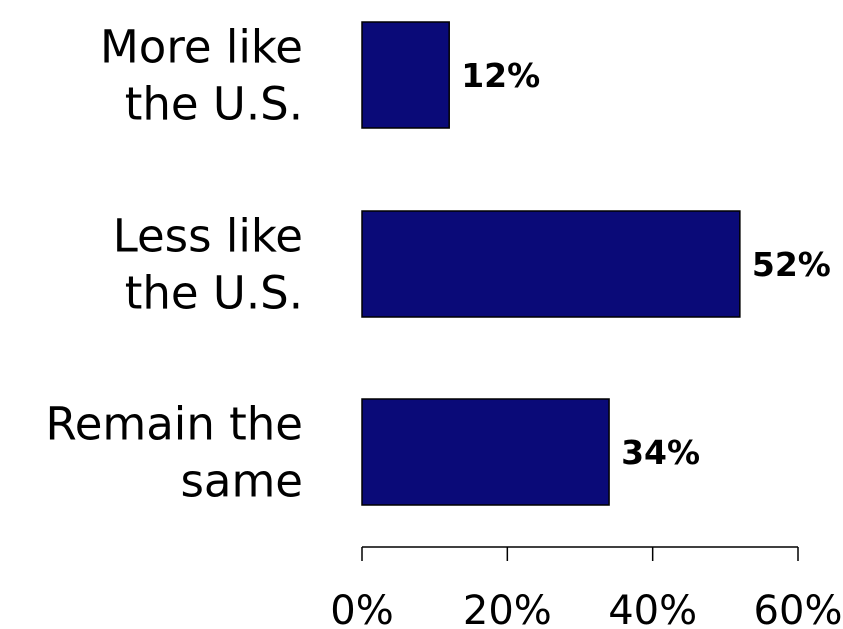  Describe the element at coordinates (507, 608) in the screenshot. I see `x-tick-label-2: 20%` at that location.